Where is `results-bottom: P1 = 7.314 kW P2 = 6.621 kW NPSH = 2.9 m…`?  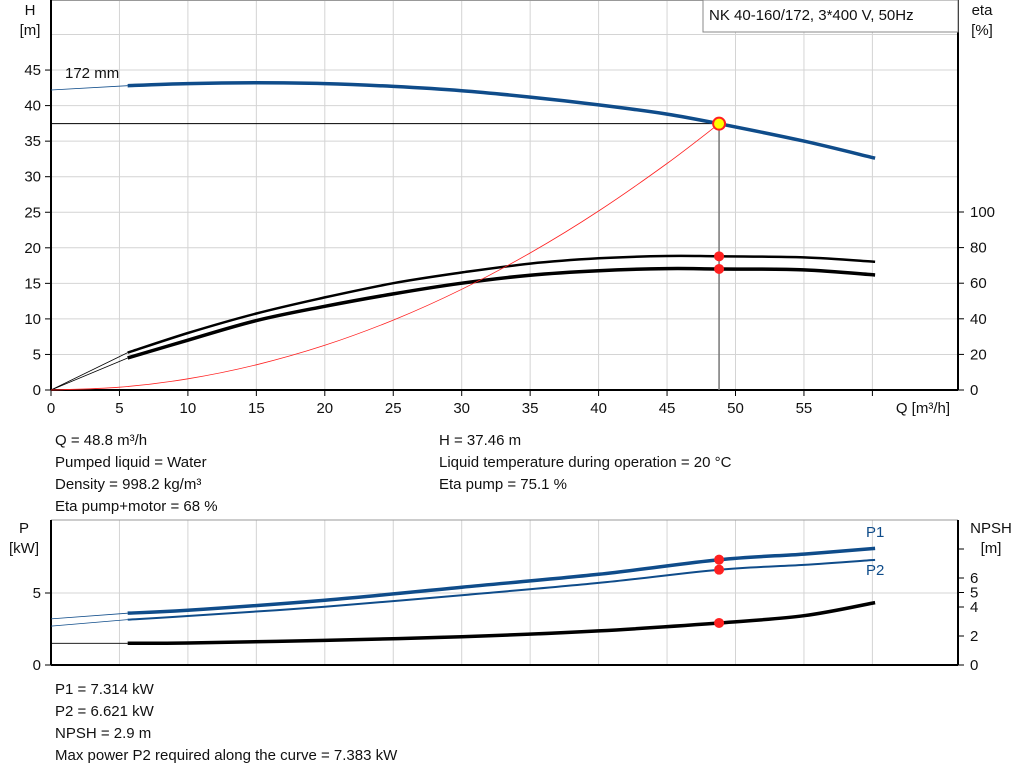 results-bottom: P1 = 7.314 kW P2 = 6.621 kW NPSH = 2.9 m… is located at coordinates (226, 723).